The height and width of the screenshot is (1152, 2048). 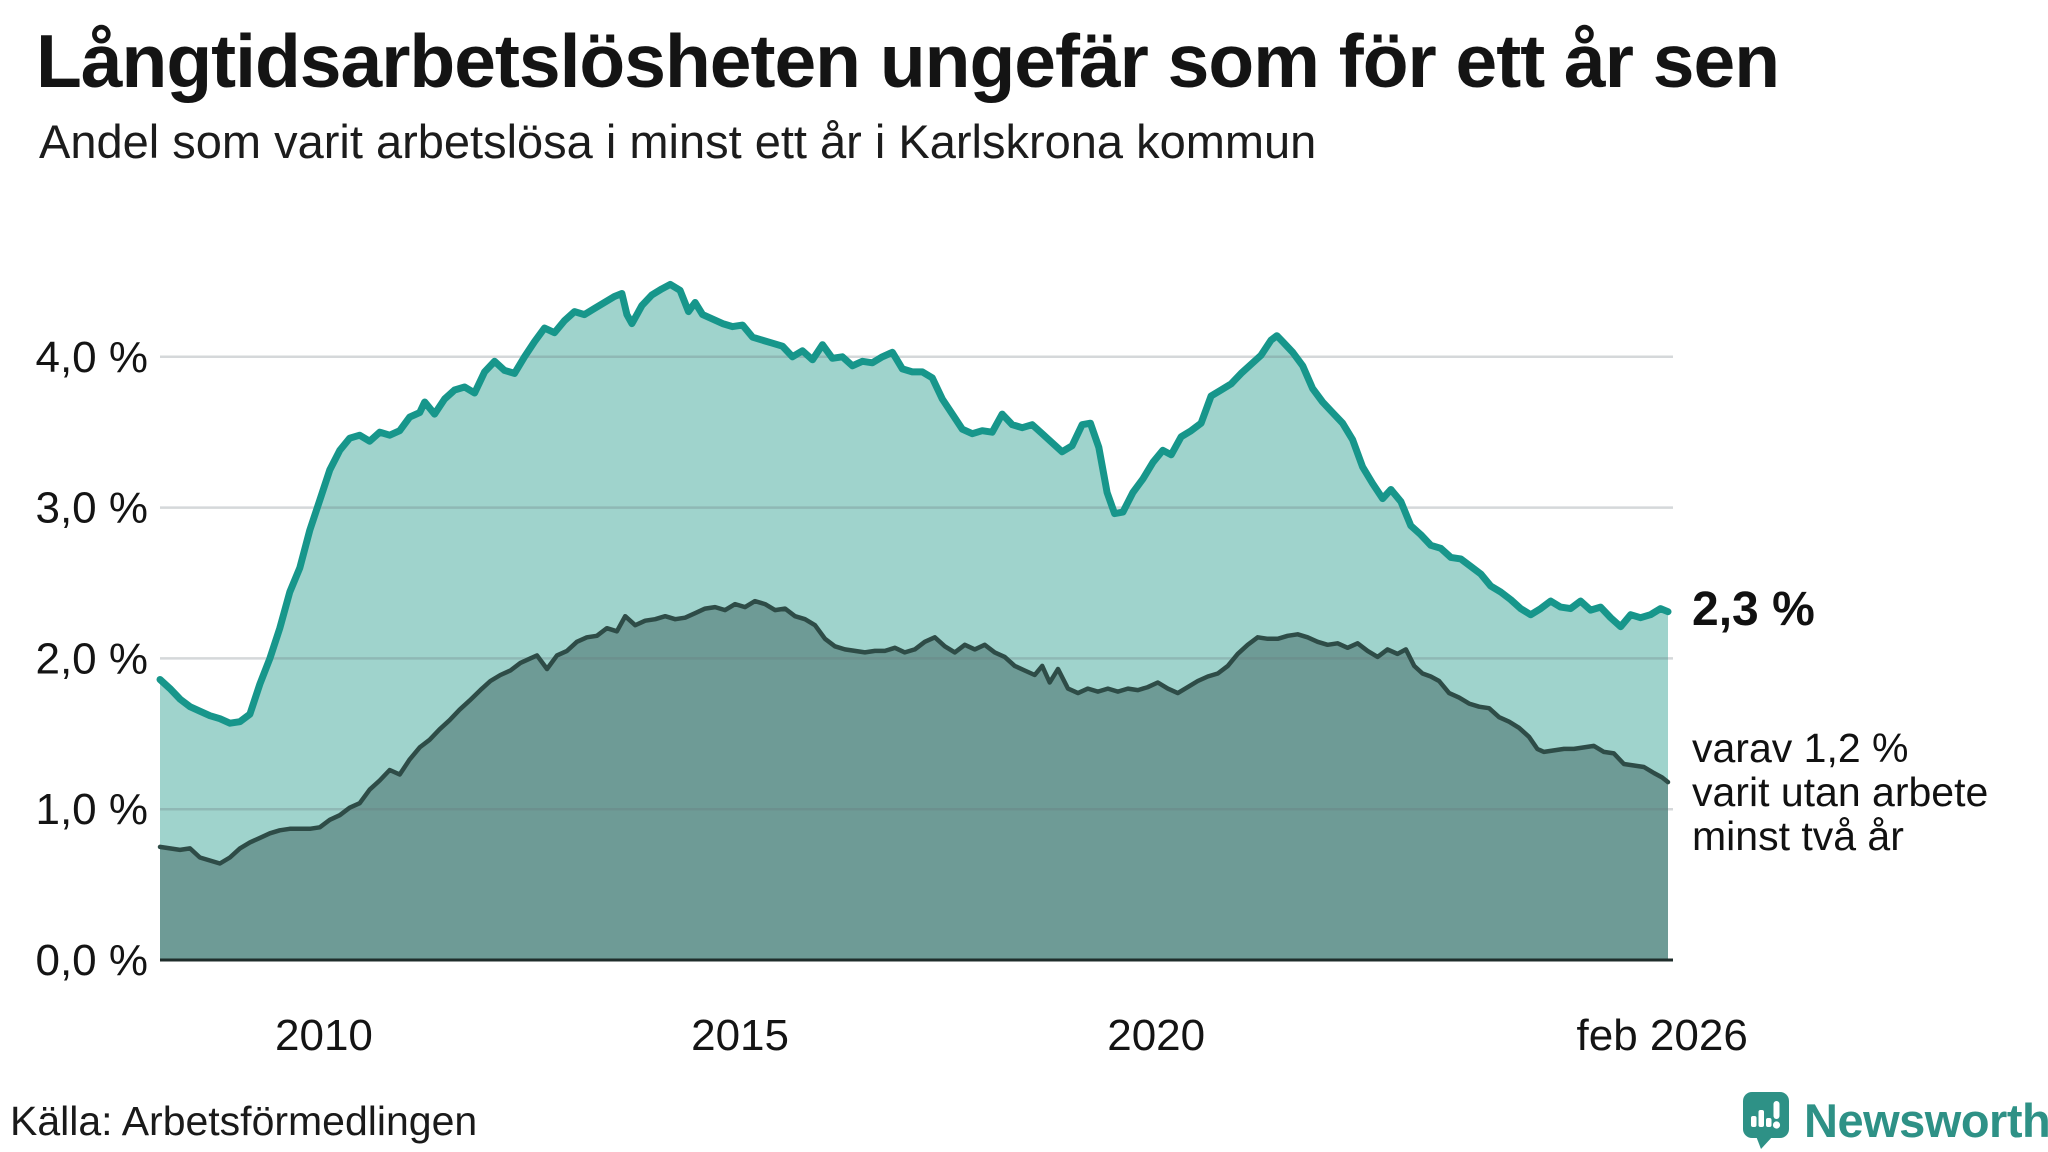 What do you see at coordinates (91, 809) in the screenshot?
I see `y-axis-label: 1,0 %` at bounding box center [91, 809].